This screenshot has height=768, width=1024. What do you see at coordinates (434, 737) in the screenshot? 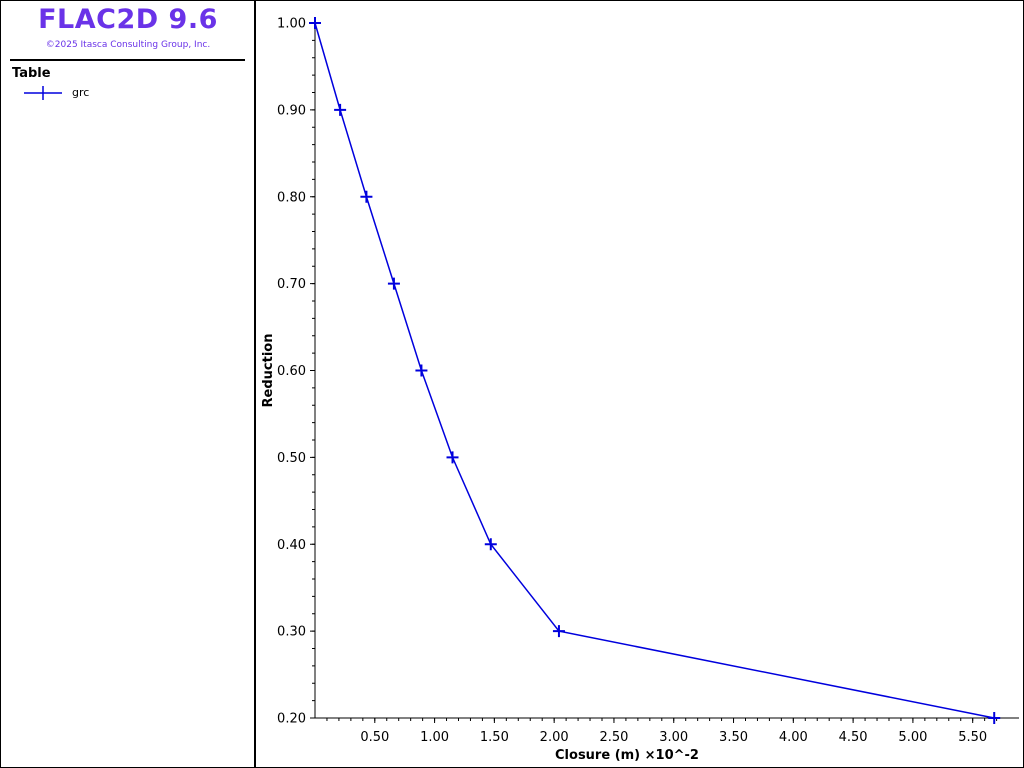
I see `x-tick-label: 1.00` at bounding box center [434, 737].